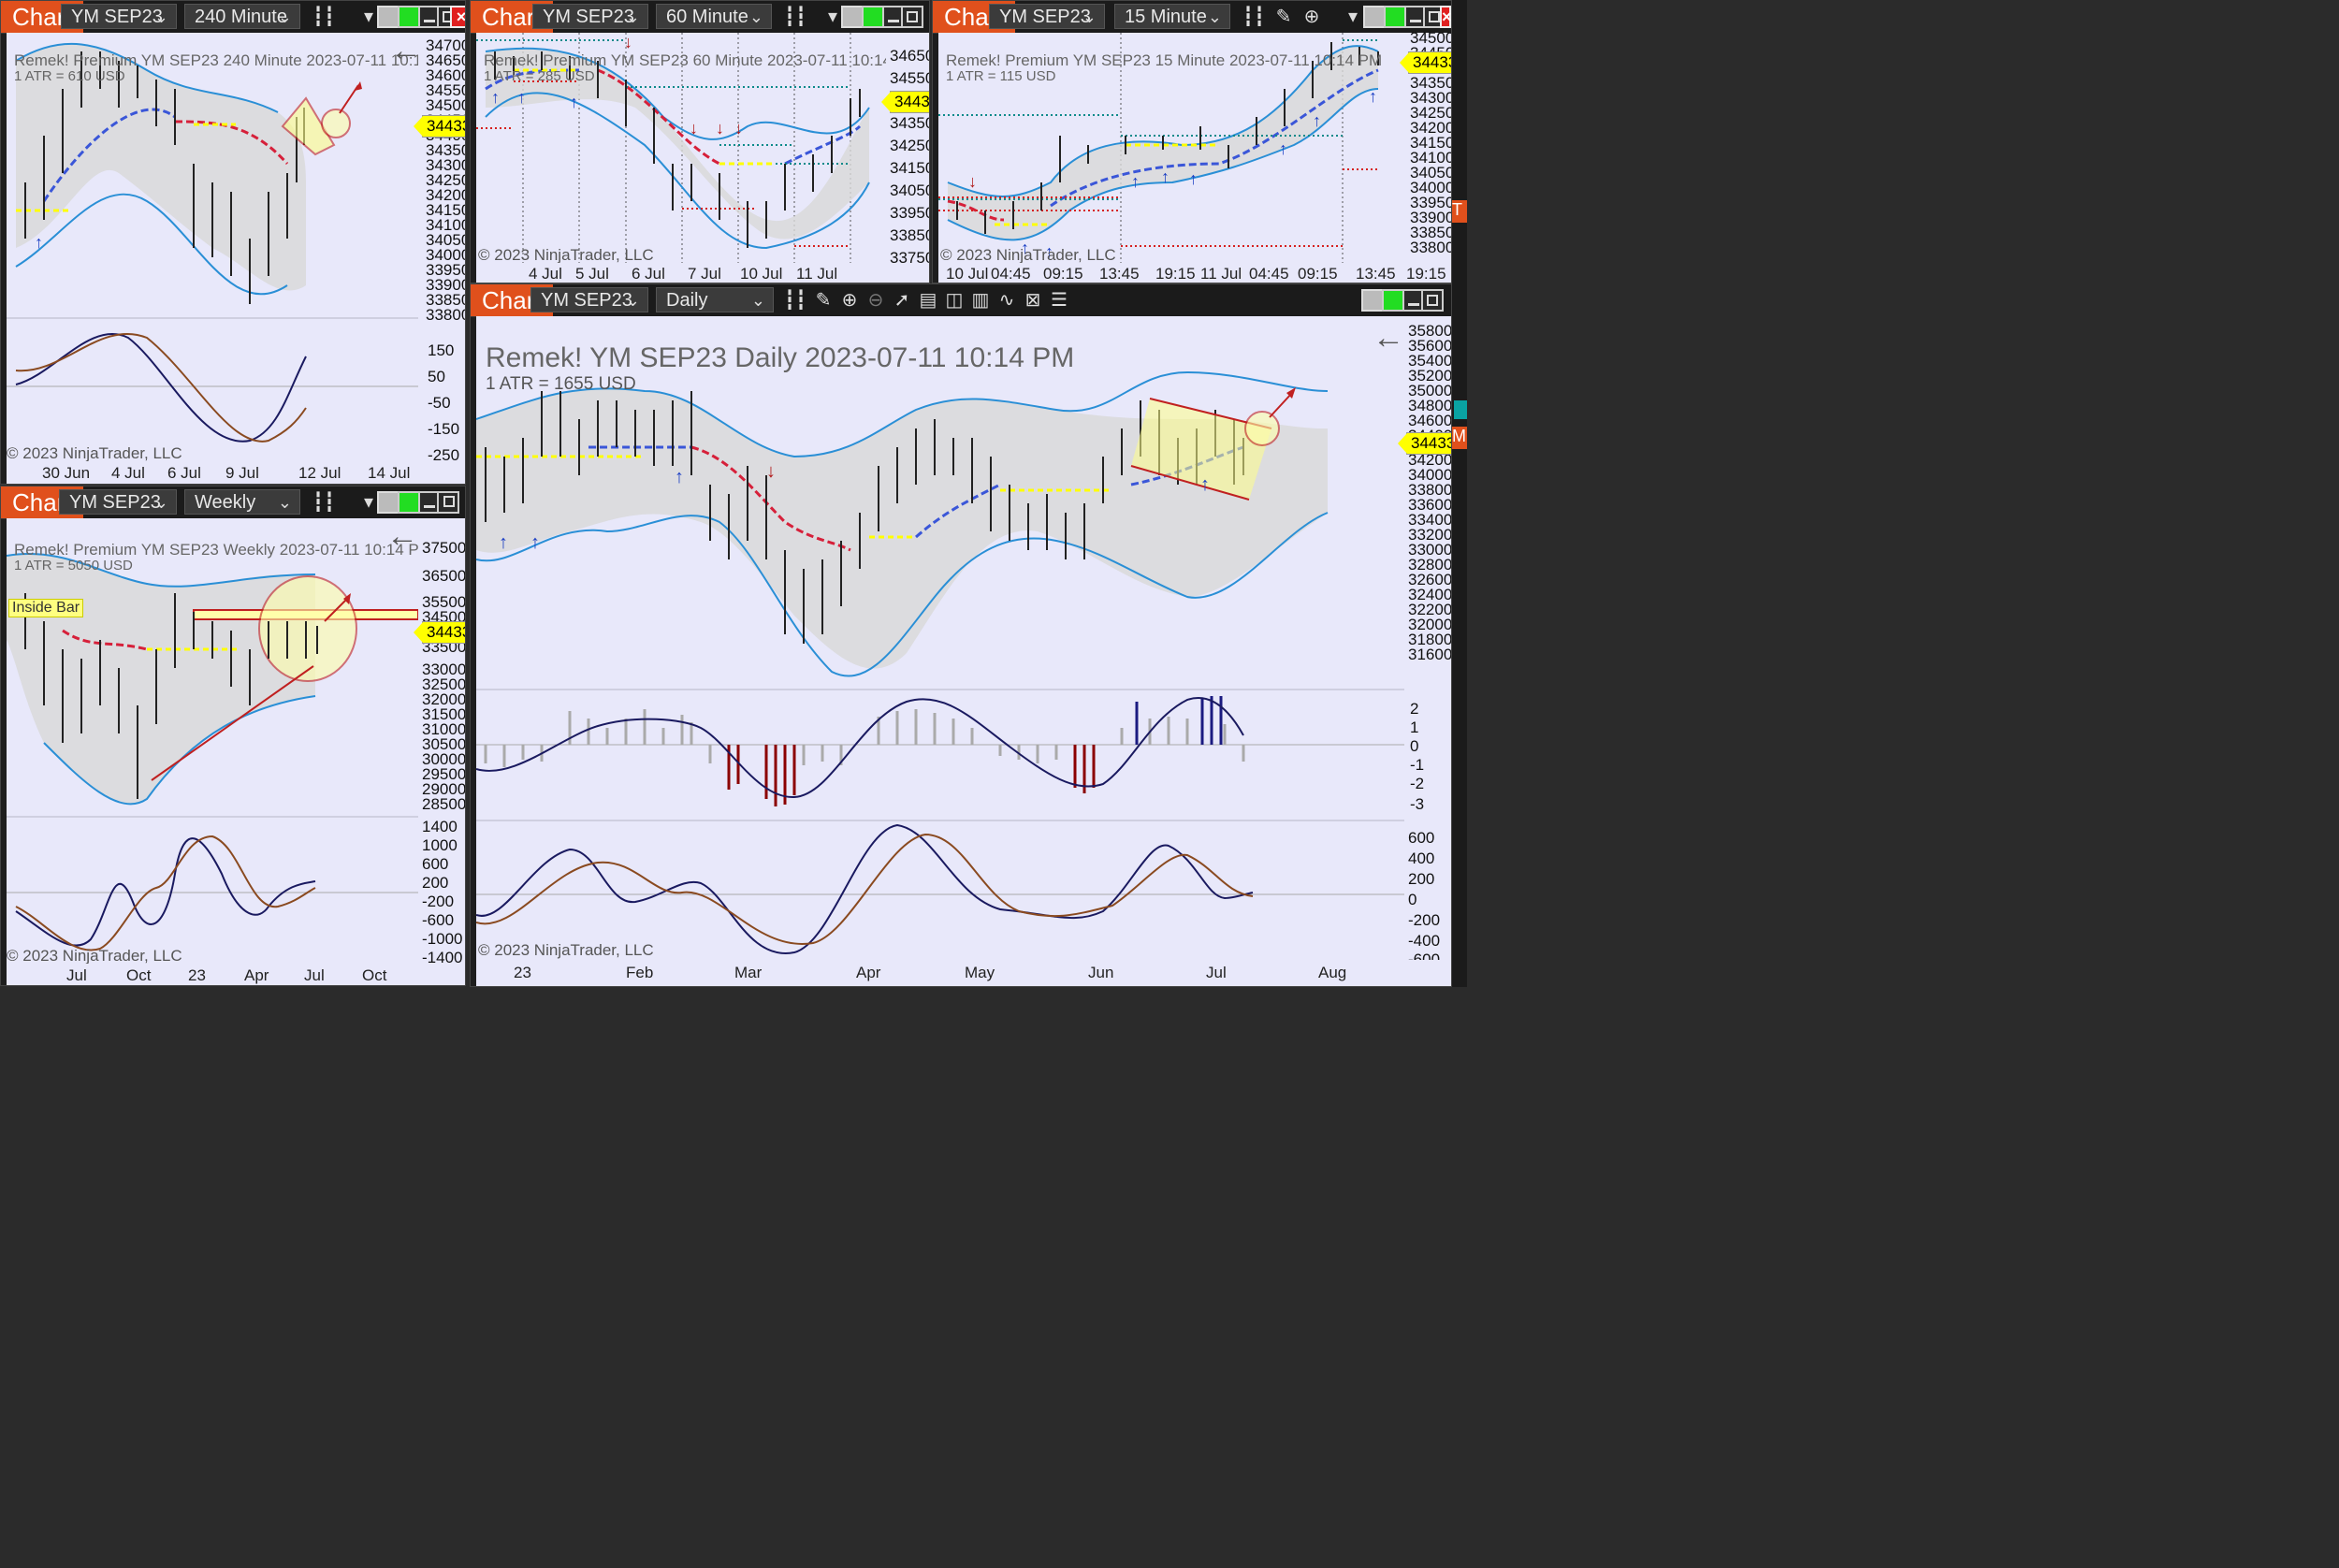 Image resolution: width=2339 pixels, height=1568 pixels. I want to click on hist-tick: 2, so click(1414, 709).